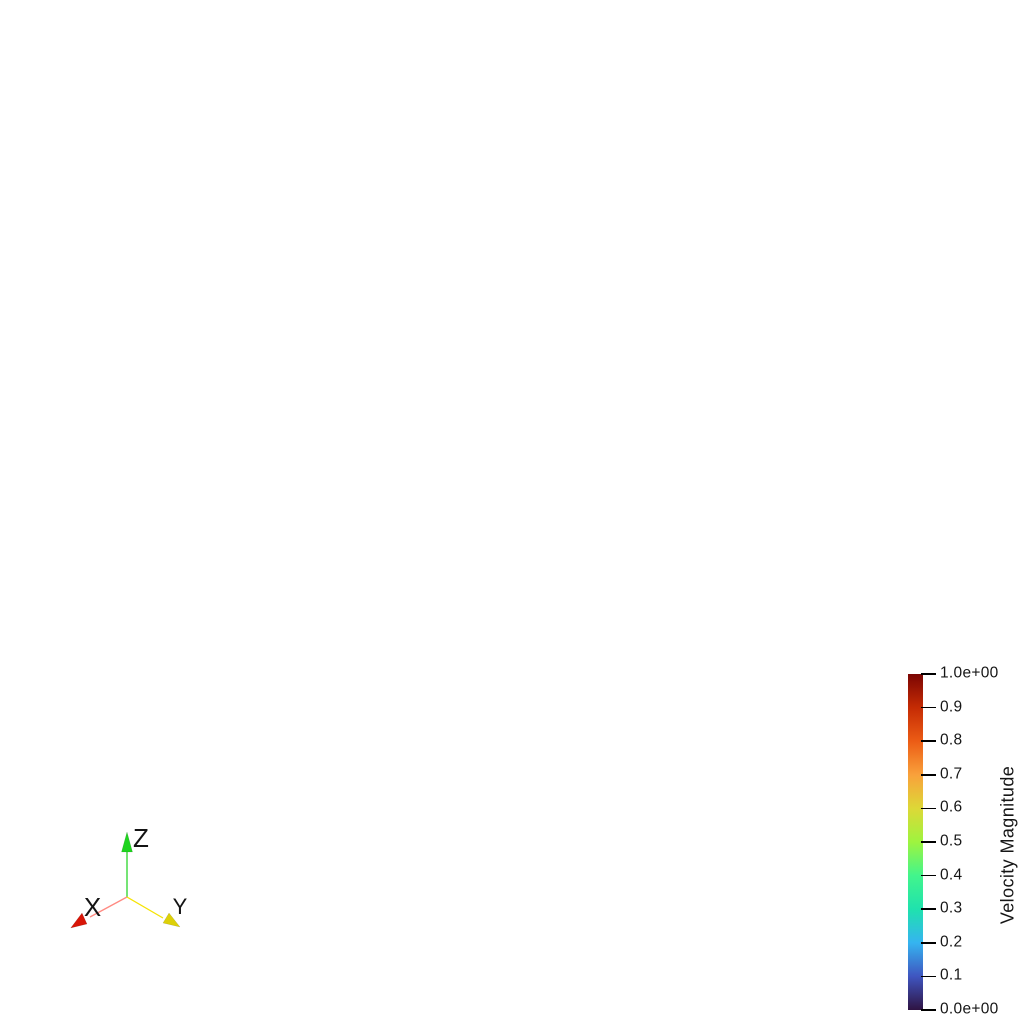 The width and height of the screenshot is (1024, 1024). Describe the element at coordinates (129, 876) in the screenshot. I see `orientation-axes-widget: Z X Y` at that location.